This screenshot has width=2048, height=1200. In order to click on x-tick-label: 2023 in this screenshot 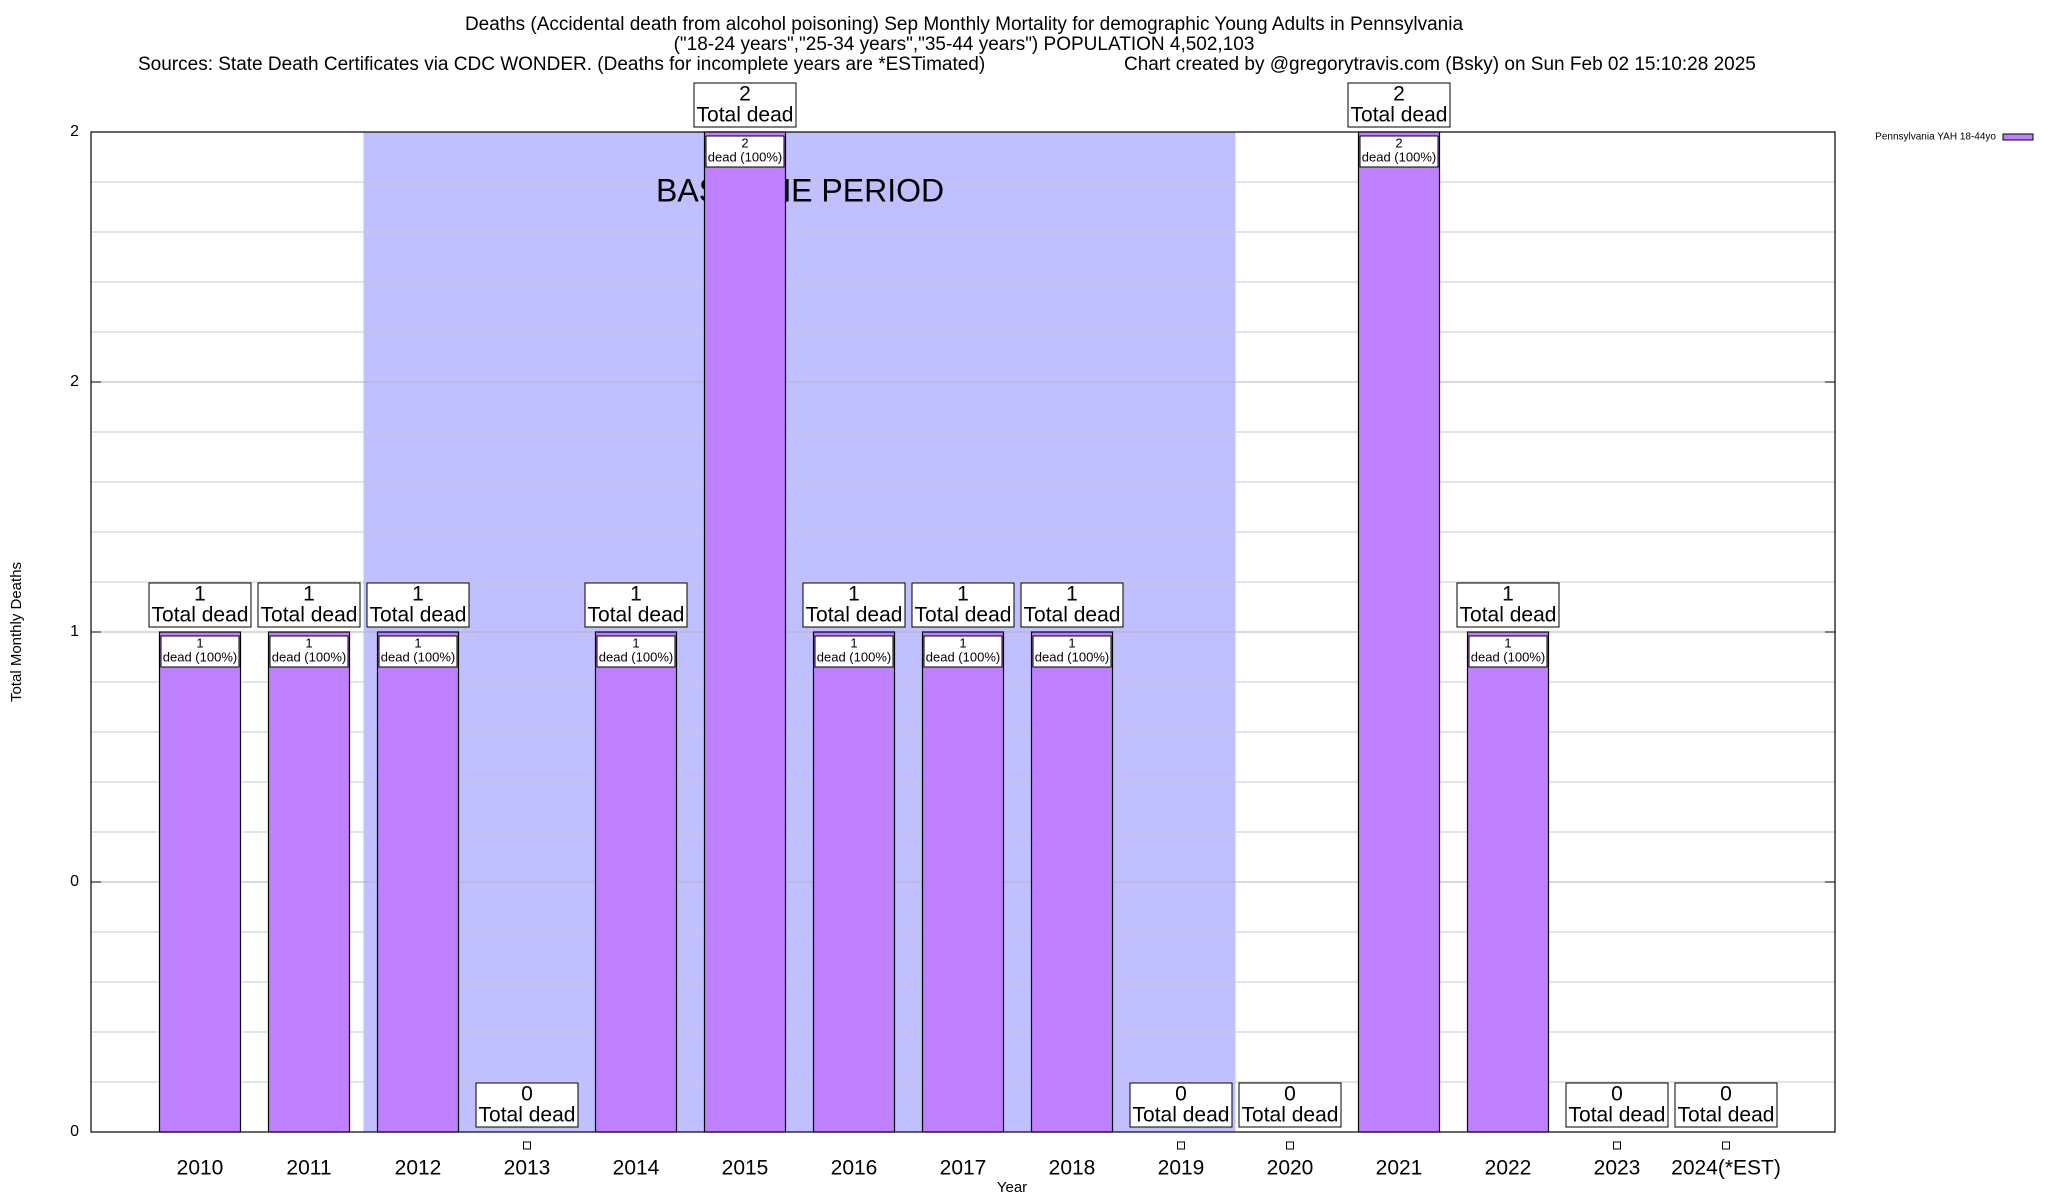, I will do `click(1617, 1168)`.